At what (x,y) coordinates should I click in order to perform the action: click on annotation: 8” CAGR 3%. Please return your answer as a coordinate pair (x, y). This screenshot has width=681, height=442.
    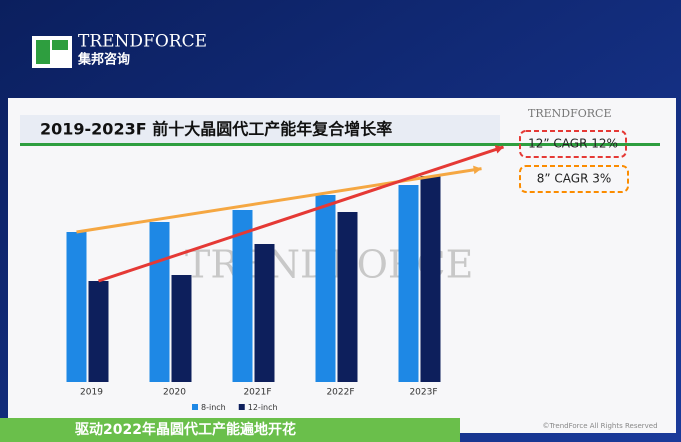
    Looking at the image, I should click on (574, 179).